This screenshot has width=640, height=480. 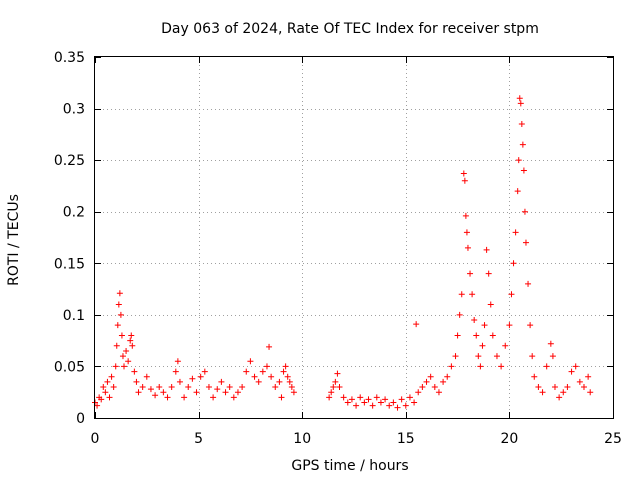 What do you see at coordinates (509, 439) in the screenshot?
I see `x-tick-label: 20` at bounding box center [509, 439].